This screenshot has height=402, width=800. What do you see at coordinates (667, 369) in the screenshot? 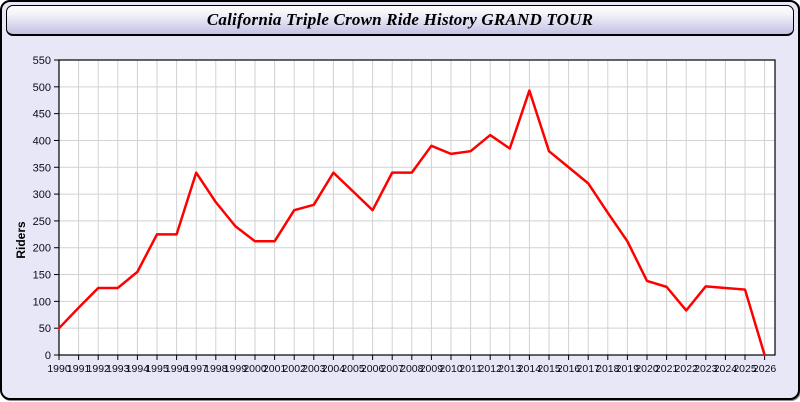
I see `x-tick-label: 2021` at bounding box center [667, 369].